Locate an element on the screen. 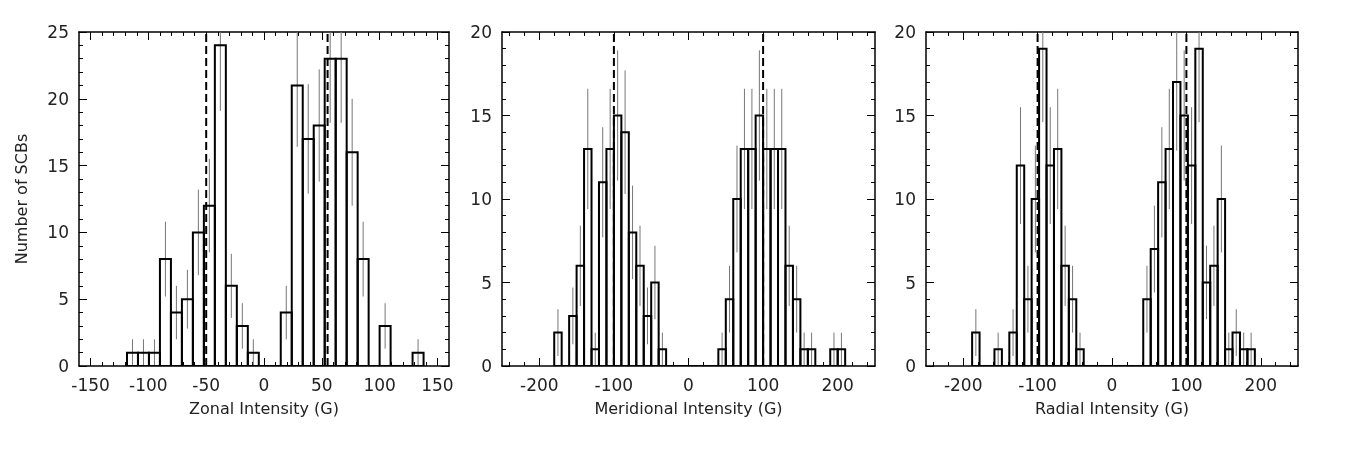  x-axis-title: Meridional Intensity (G) is located at coordinates (688, 408).